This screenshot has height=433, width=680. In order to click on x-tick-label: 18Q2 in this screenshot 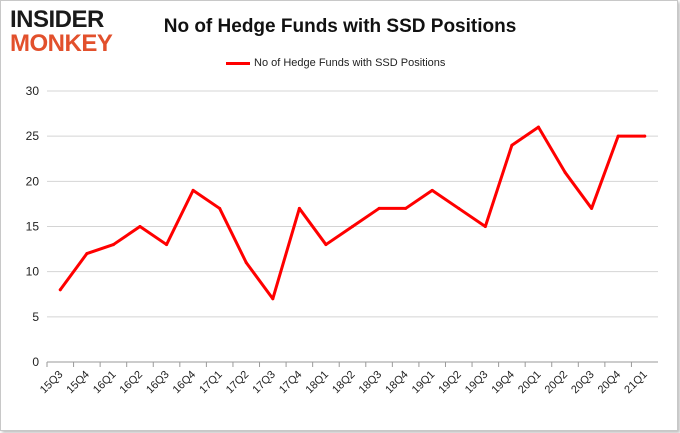, I will do `click(344, 383)`.